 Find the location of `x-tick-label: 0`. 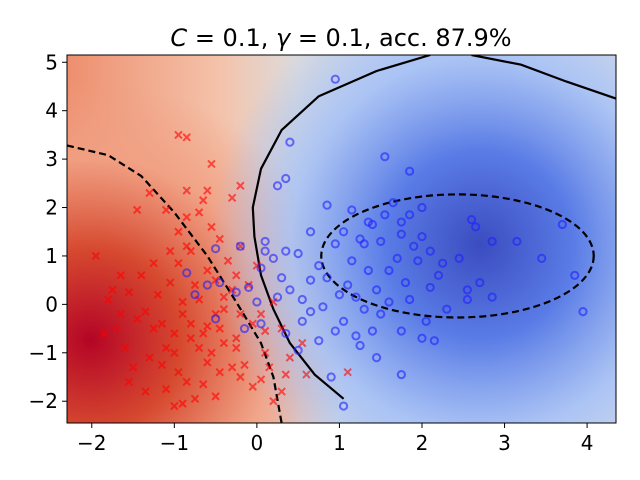

x-tick-label: 0 is located at coordinates (257, 443).